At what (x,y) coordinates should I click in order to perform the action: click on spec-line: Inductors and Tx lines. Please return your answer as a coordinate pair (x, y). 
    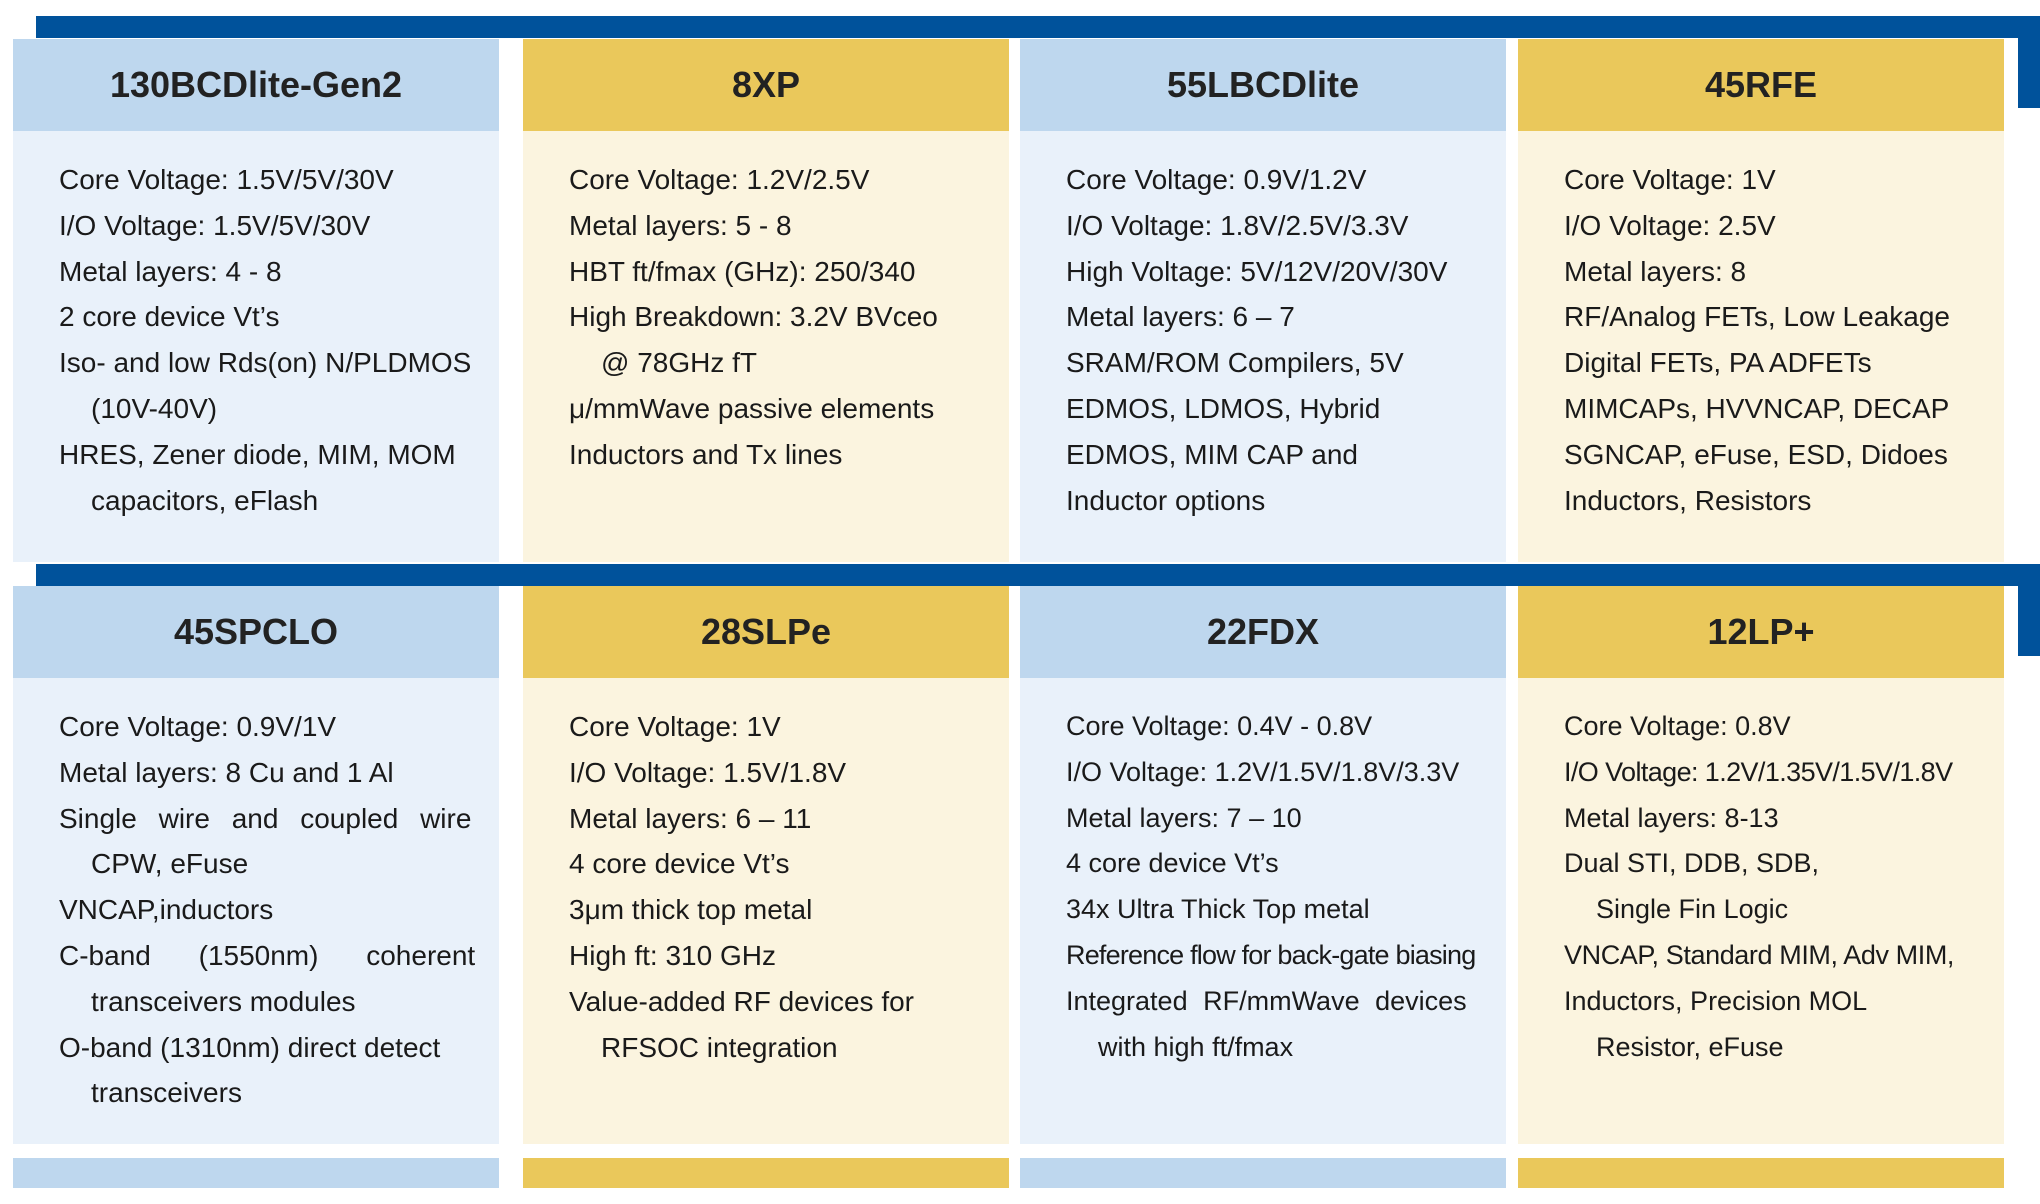
    Looking at the image, I should click on (706, 454).